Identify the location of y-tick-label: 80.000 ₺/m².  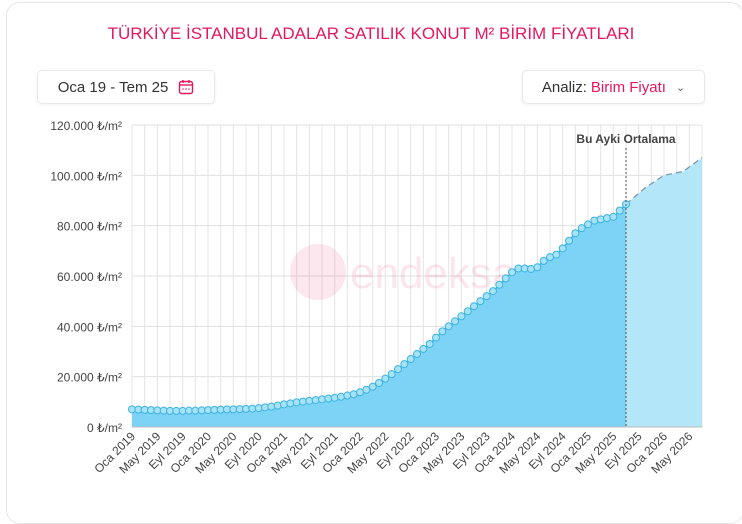
(89, 227).